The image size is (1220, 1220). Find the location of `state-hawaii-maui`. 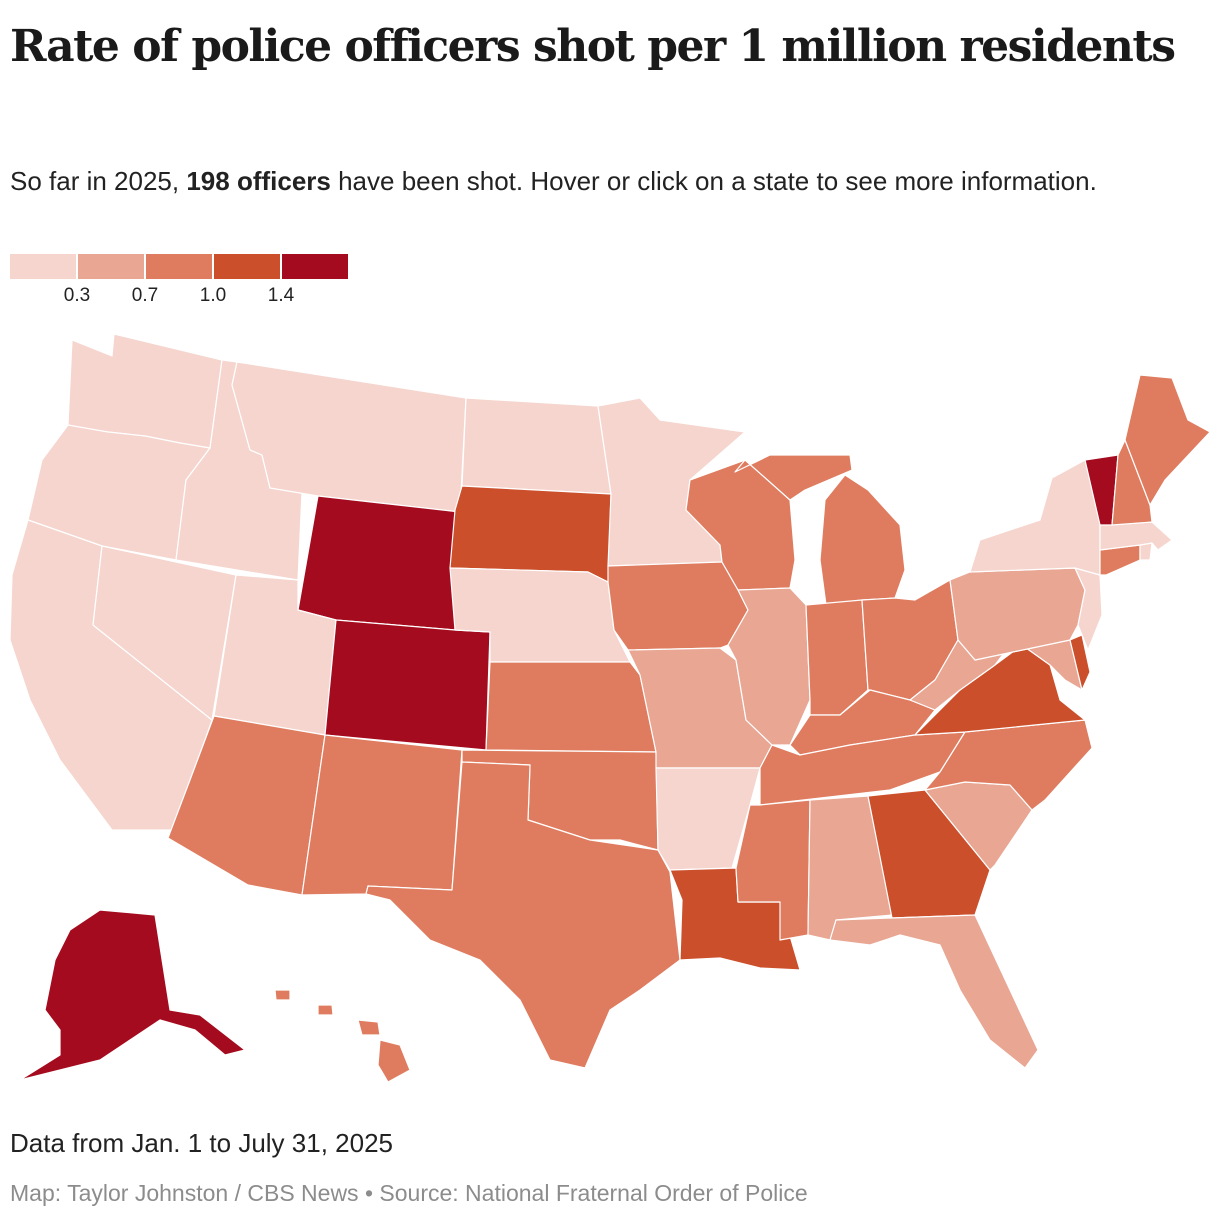

state-hawaii-maui is located at coordinates (369, 1027).